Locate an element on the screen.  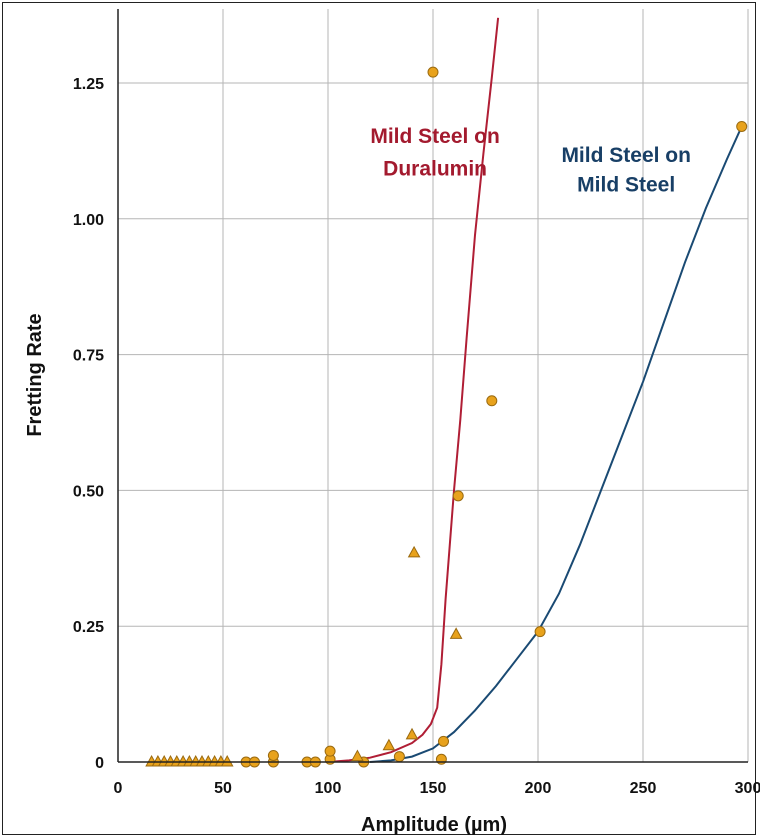
curve-annotation: Mild Steel is located at coordinates (626, 185).